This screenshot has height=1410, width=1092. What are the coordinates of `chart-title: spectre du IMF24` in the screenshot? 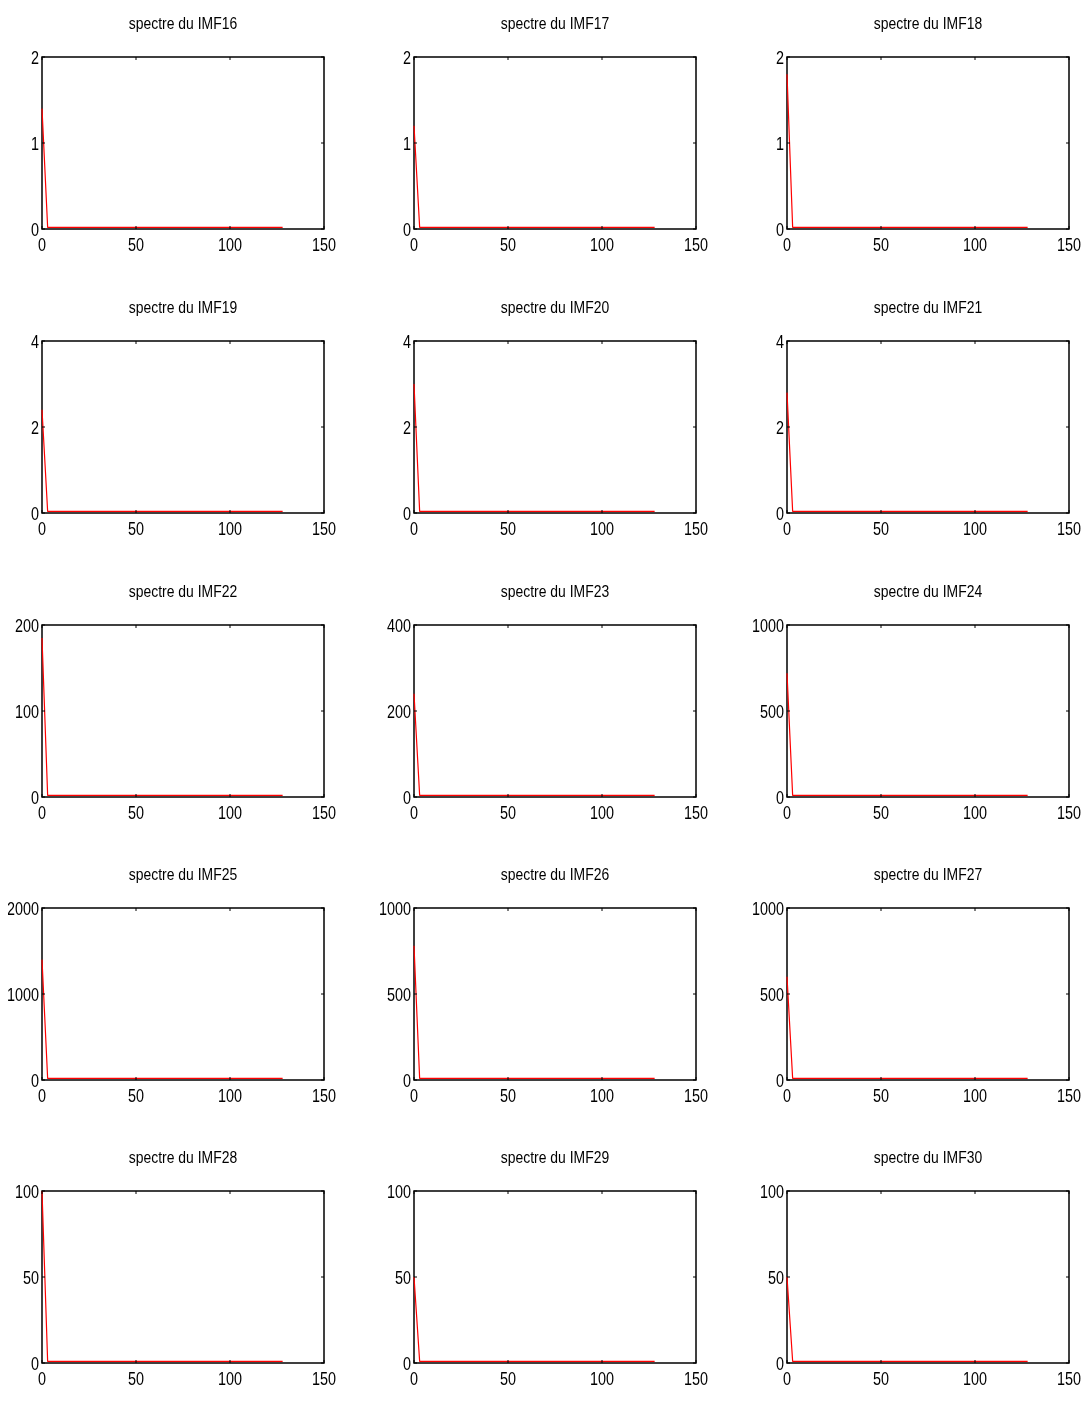 It's located at (928, 591).